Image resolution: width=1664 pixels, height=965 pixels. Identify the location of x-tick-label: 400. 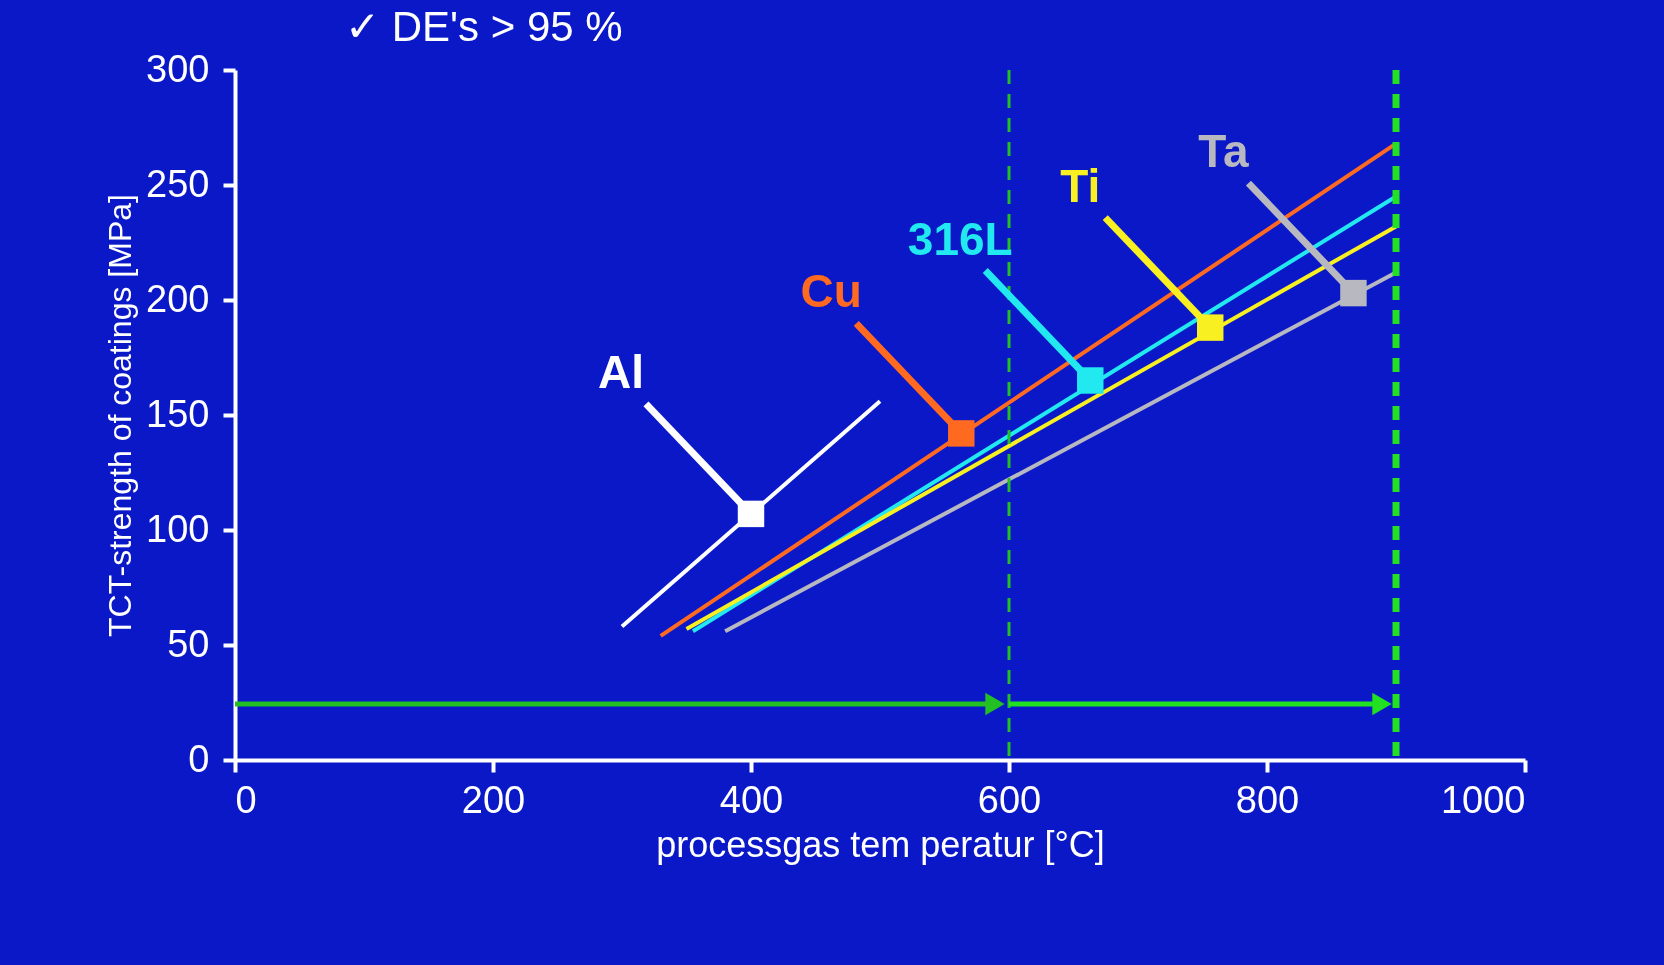
(751, 799).